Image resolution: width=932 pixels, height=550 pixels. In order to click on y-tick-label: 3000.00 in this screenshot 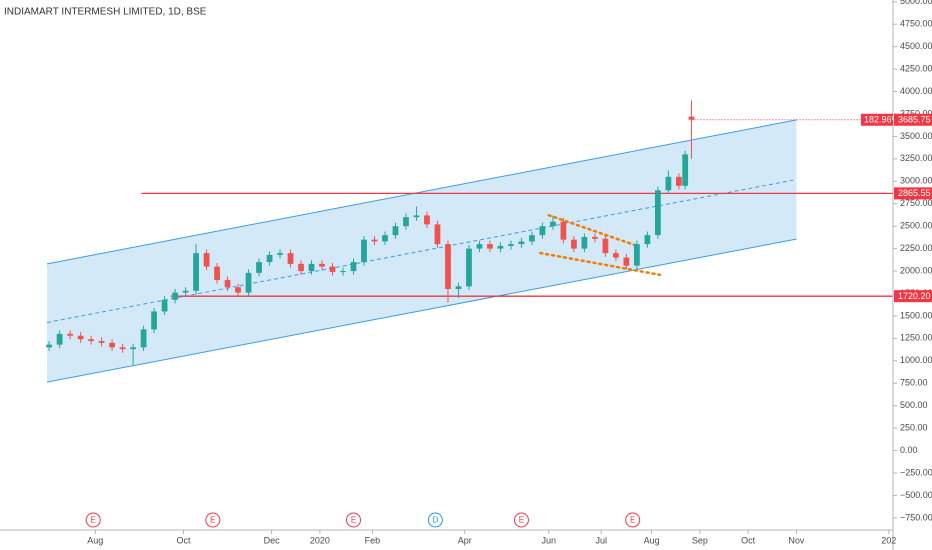, I will do `click(916, 181)`.